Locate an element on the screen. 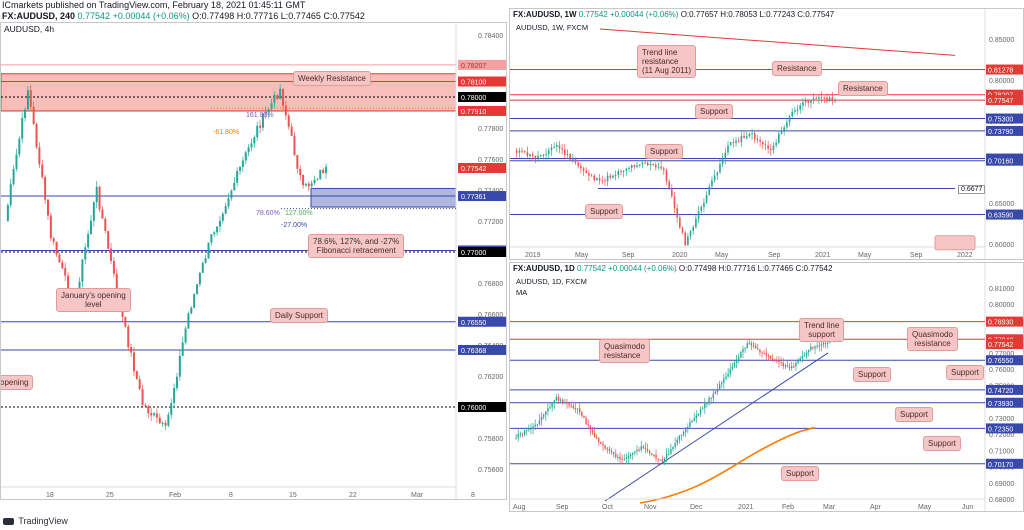 The width and height of the screenshot is (1024, 530). support-label-1d-5: Support is located at coordinates (800, 473).